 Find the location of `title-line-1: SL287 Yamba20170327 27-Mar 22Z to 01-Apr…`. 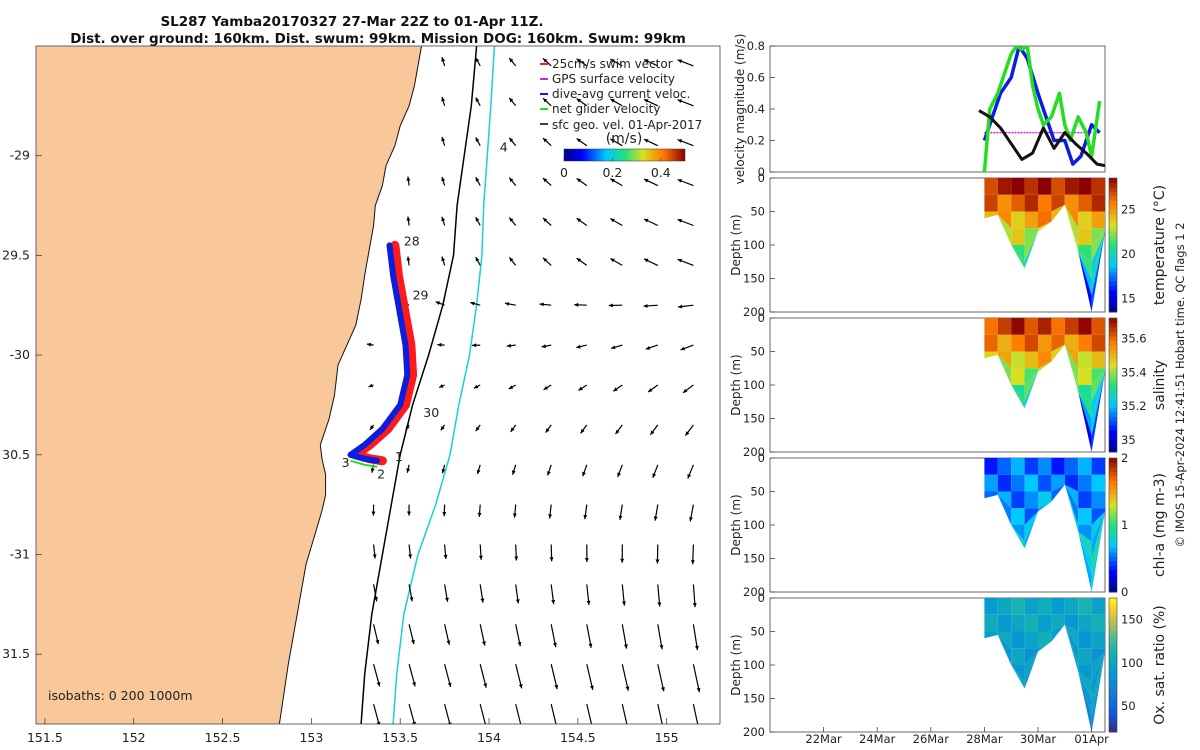

title-line-1: SL287 Yamba20170327 27-Mar 22Z to 01-Apr… is located at coordinates (351, 22).